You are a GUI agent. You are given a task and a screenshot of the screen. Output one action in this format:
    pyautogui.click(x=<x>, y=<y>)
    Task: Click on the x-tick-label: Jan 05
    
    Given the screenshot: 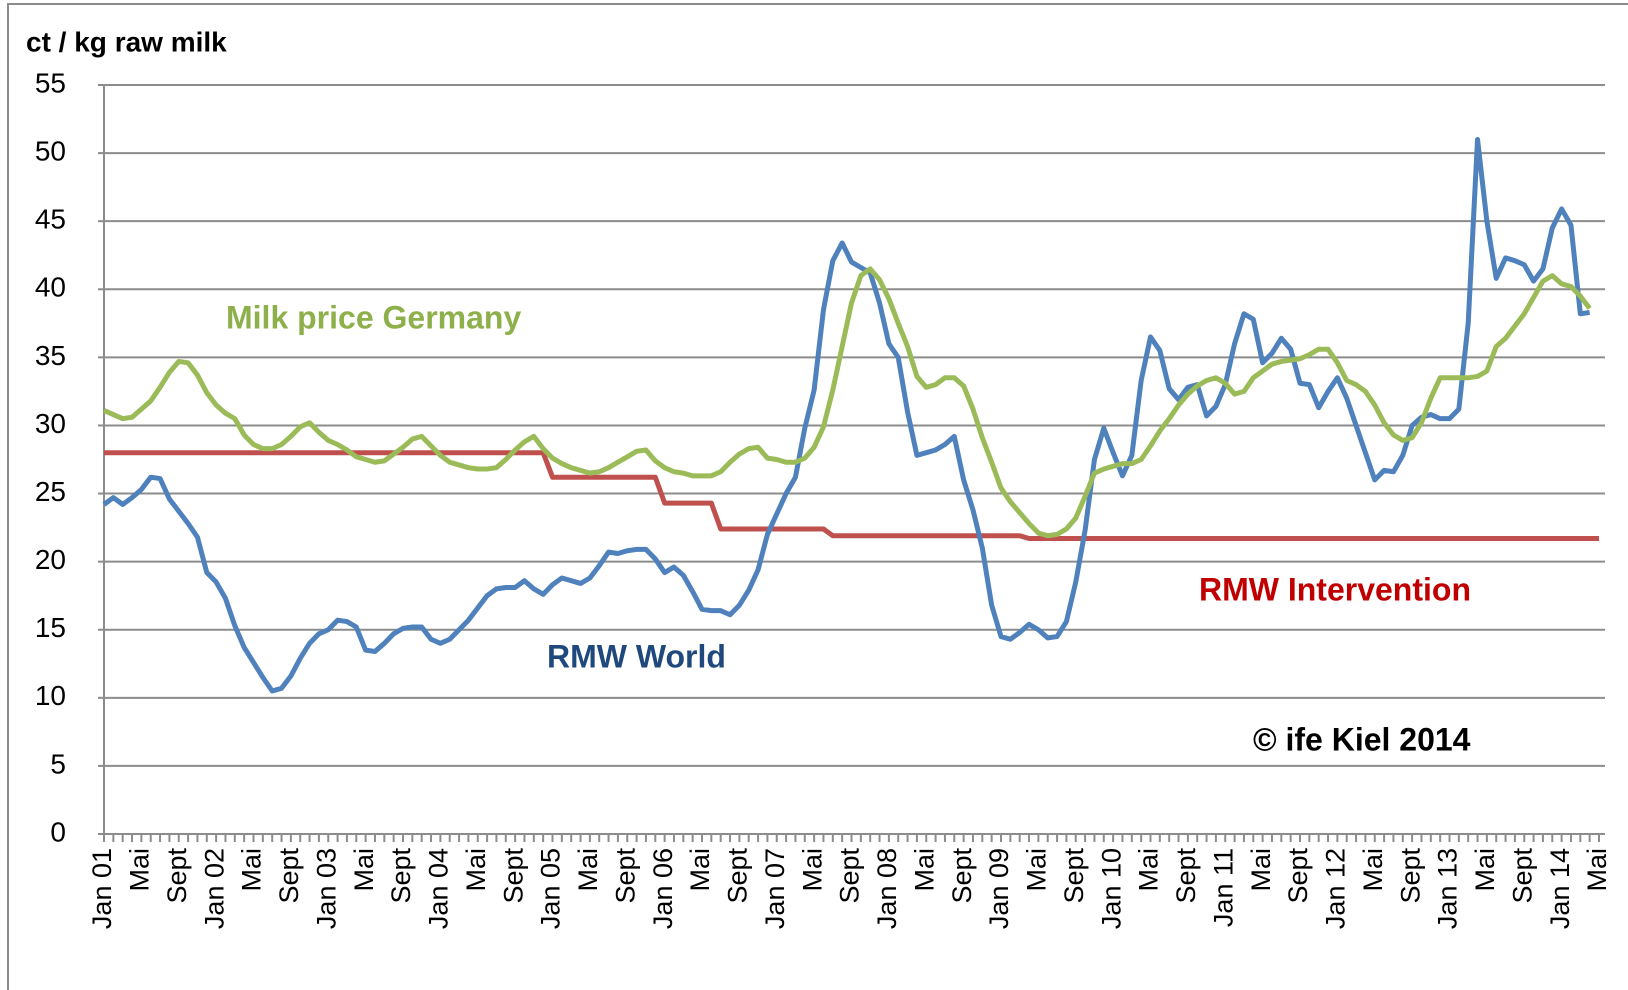 What is the action you would take?
    pyautogui.click(x=551, y=888)
    